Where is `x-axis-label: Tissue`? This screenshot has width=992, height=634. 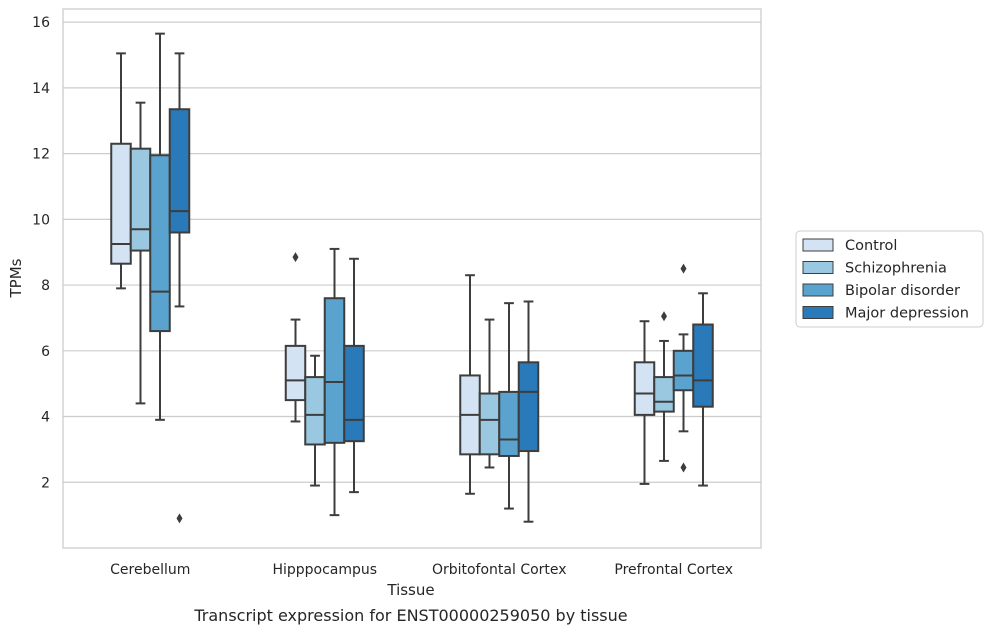 x-axis-label: Tissue is located at coordinates (410, 590).